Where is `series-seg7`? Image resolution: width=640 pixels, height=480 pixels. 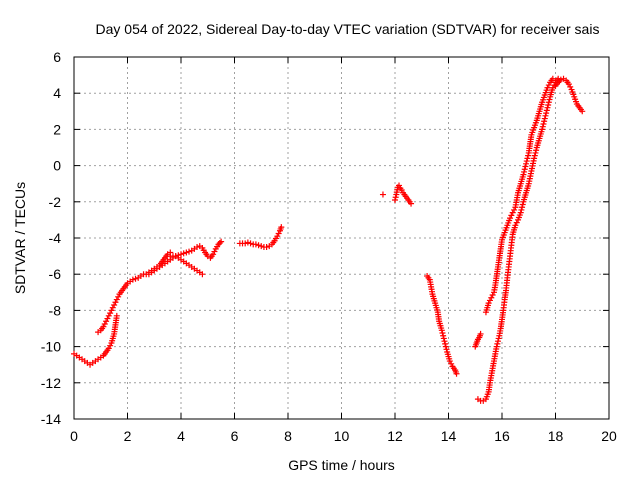 series-seg7 is located at coordinates (403, 194).